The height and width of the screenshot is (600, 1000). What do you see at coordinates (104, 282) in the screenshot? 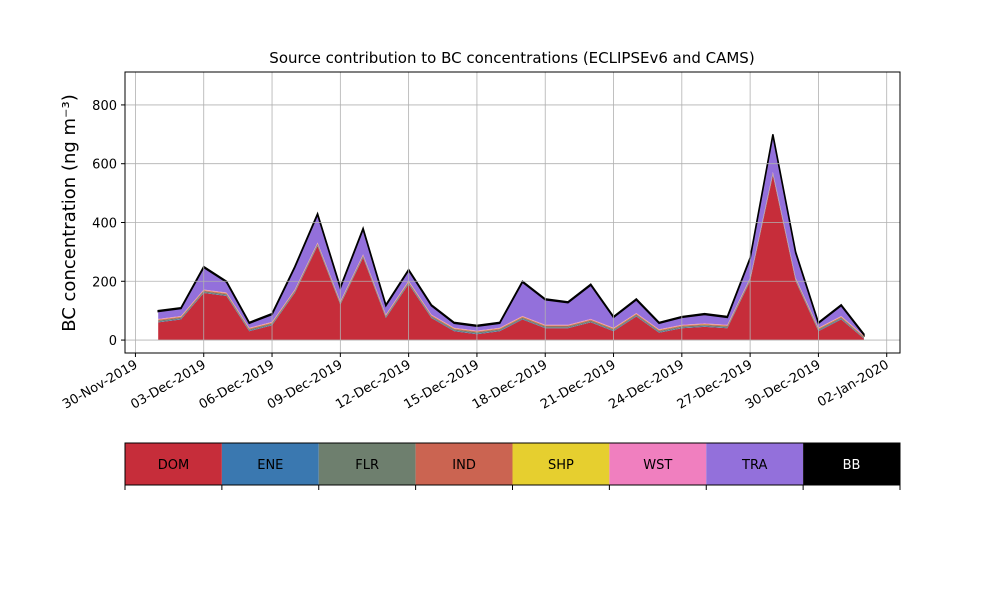
I see `y-tick-label: 200` at bounding box center [104, 282].